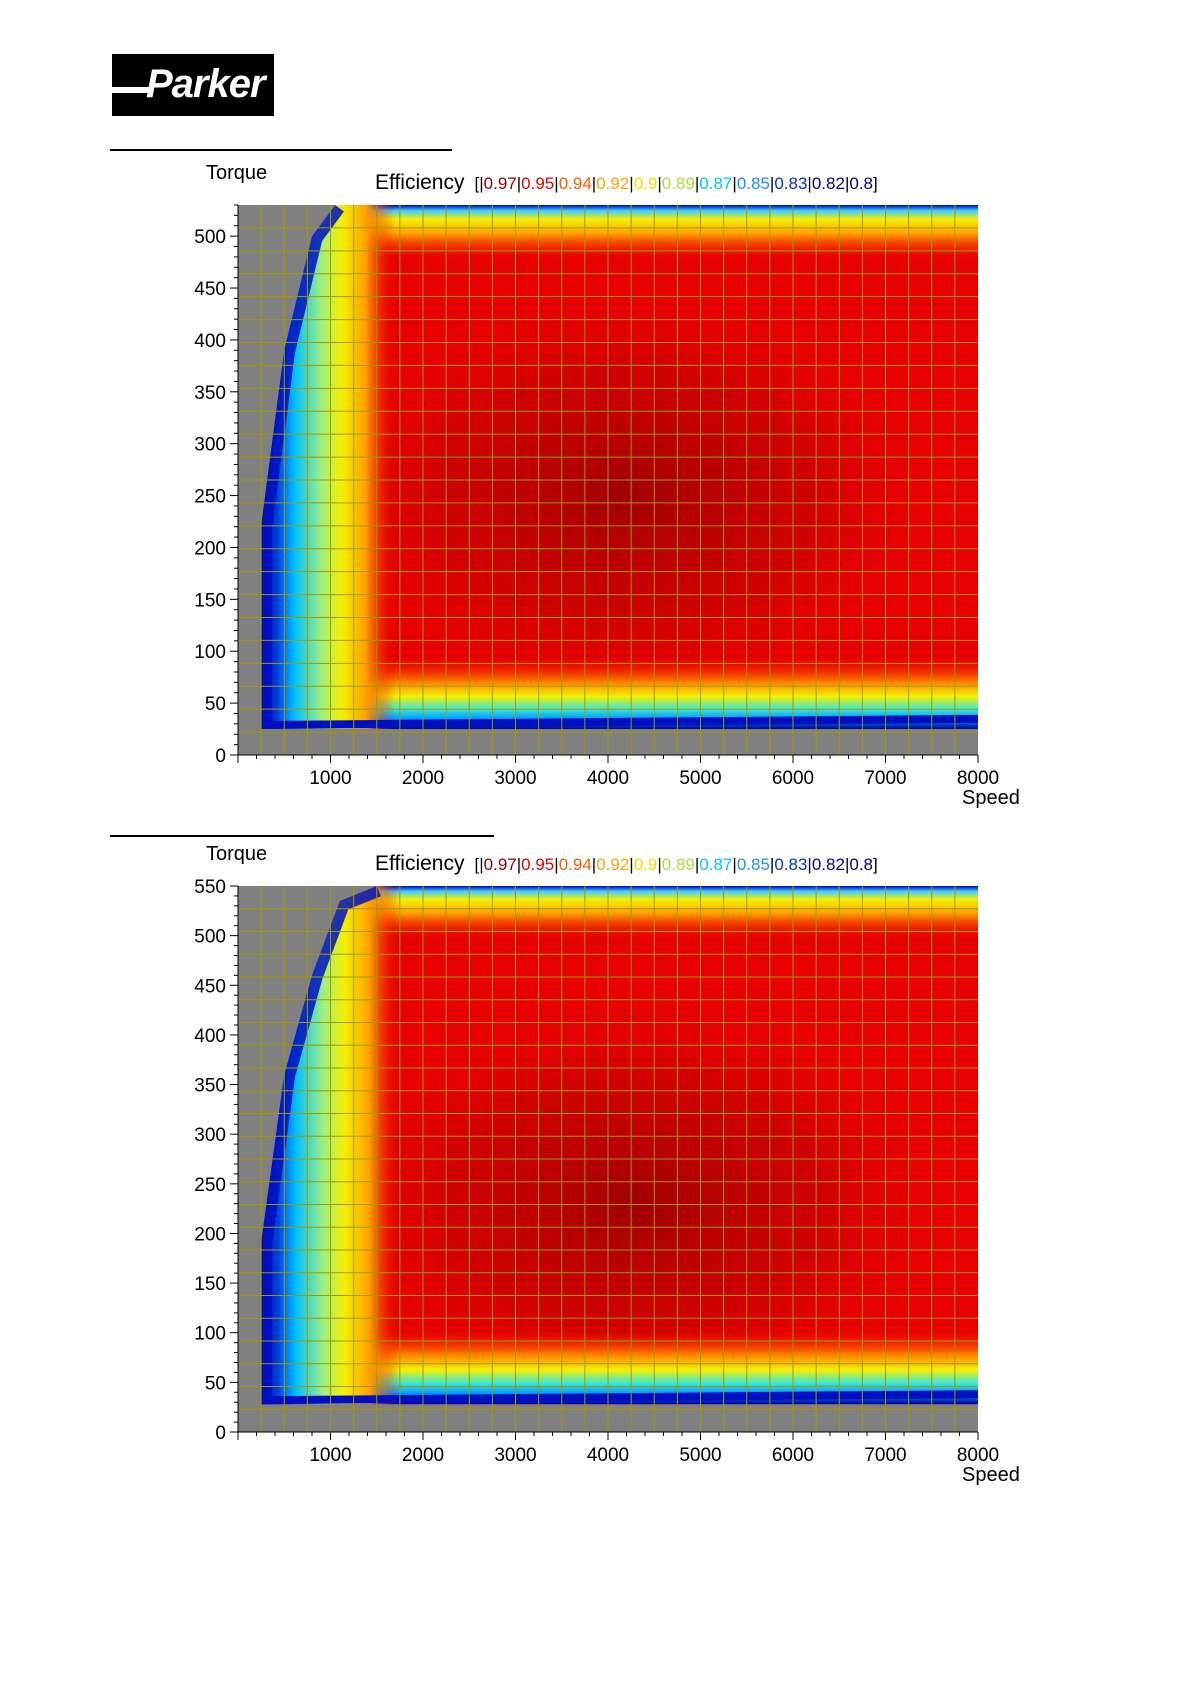 The image size is (1191, 1684). Describe the element at coordinates (210, 497) in the screenshot. I see `y-tick-label: 250` at that location.